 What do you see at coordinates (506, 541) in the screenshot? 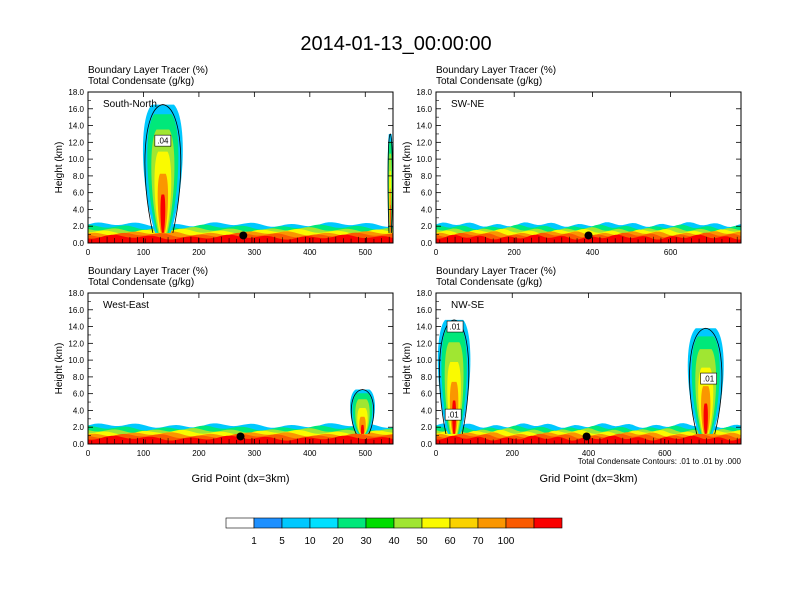
I see `colorbar-label: 100` at bounding box center [506, 541].